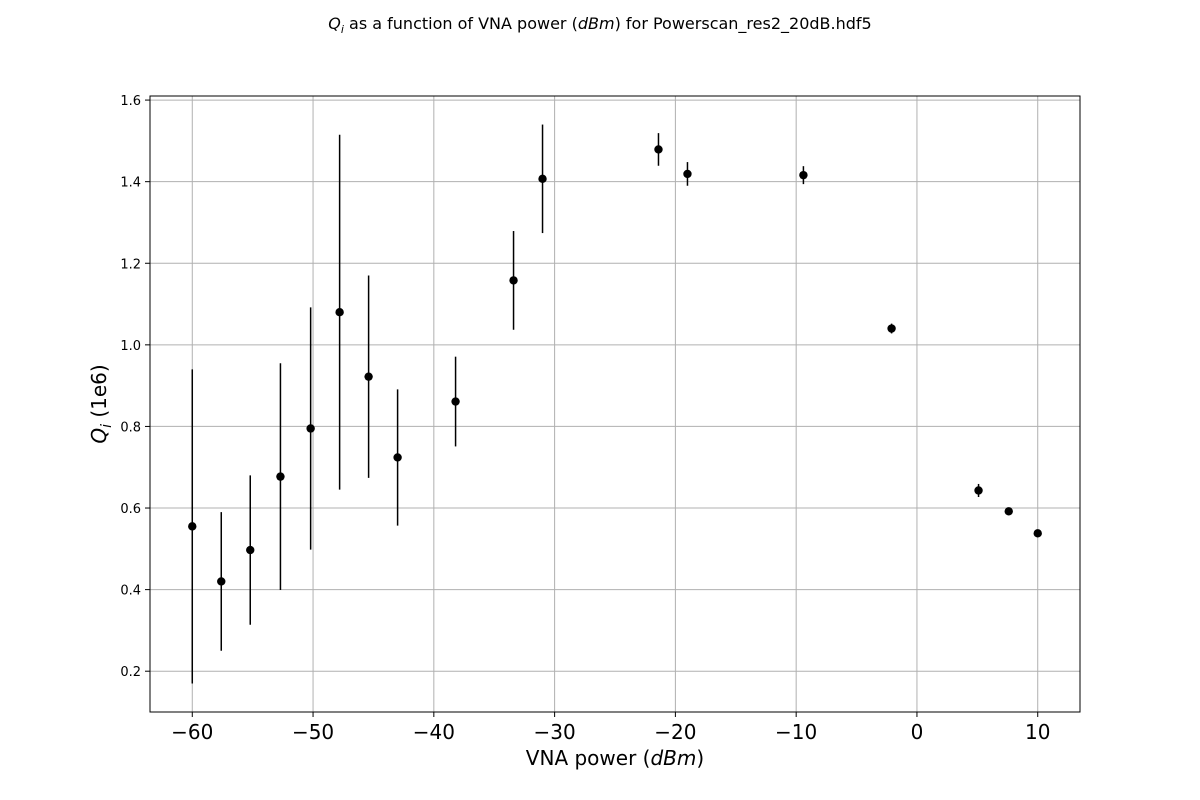  Describe the element at coordinates (130, 427) in the screenshot. I see `y-tick-label: 0.8` at that location.